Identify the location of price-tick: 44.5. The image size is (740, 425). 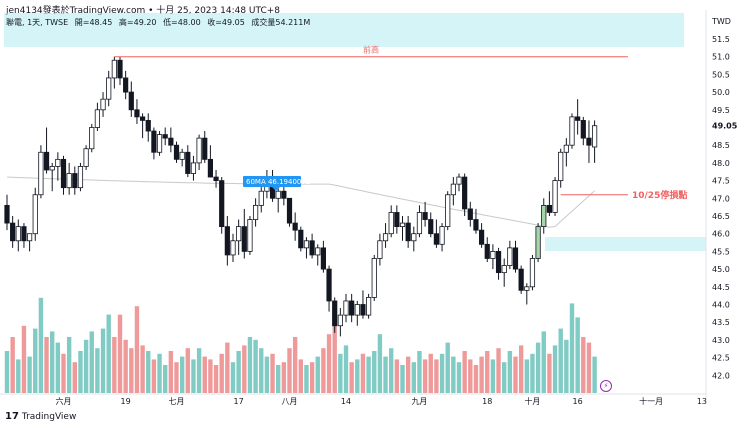
(721, 287).